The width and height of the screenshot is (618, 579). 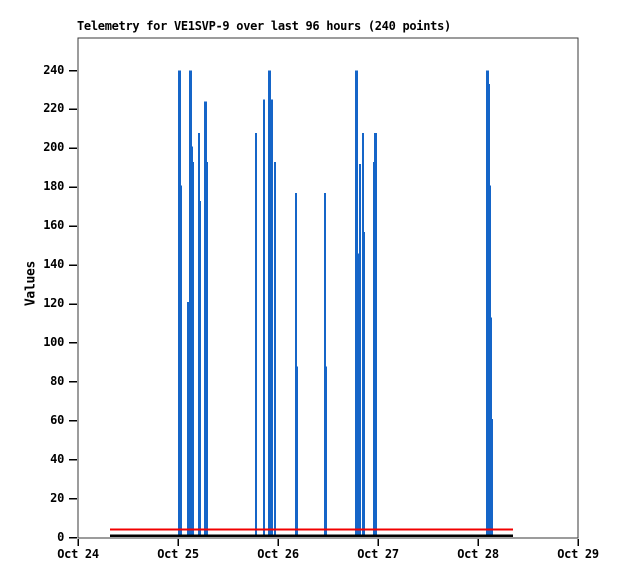 I want to click on y-tick-label: 0, so click(x=60, y=536).